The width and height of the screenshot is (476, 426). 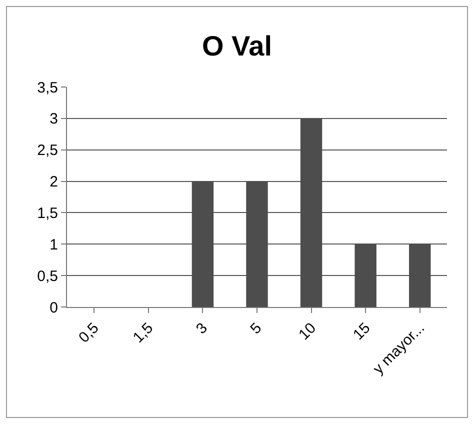 What do you see at coordinates (47, 151) in the screenshot?
I see `y-tick-label: 2,5` at bounding box center [47, 151].